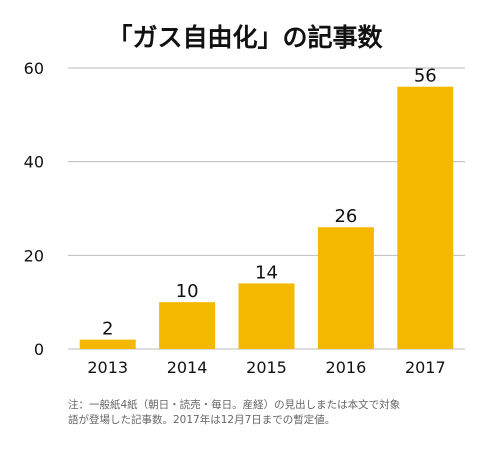  What do you see at coordinates (187, 367) in the screenshot?
I see `x-tick-label-2014: 2014` at bounding box center [187, 367].